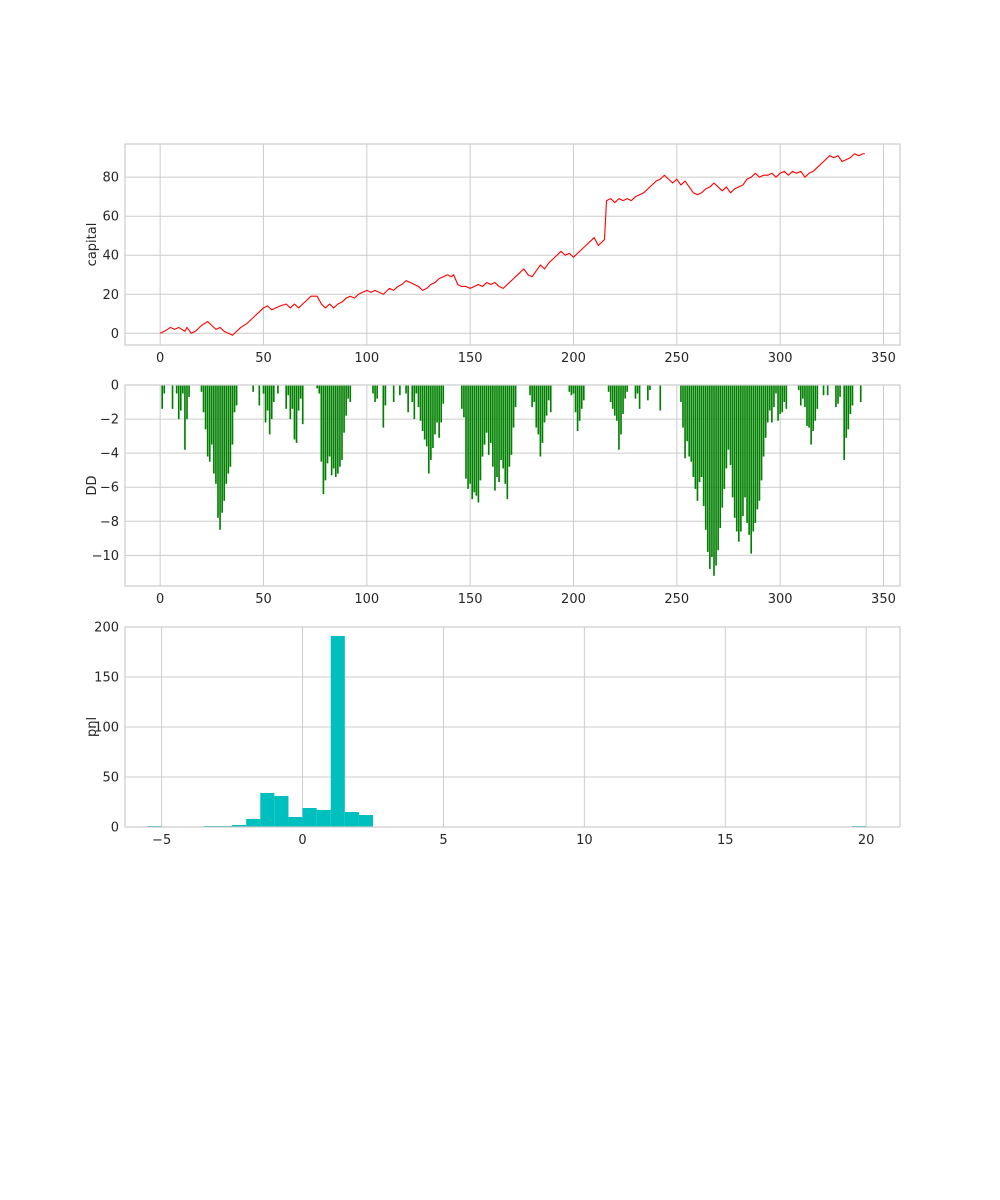  What do you see at coordinates (366, 599) in the screenshot?
I see `x-tick-label: 100` at bounding box center [366, 599].